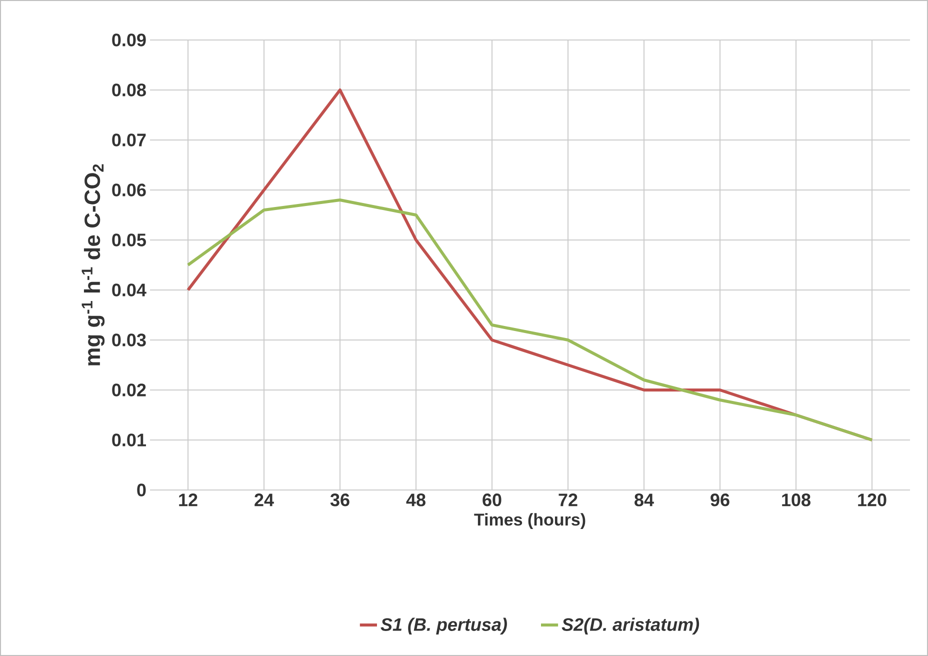 The image size is (928, 656). What do you see at coordinates (129, 340) in the screenshot?
I see `y-tick-label: 0.03` at bounding box center [129, 340].